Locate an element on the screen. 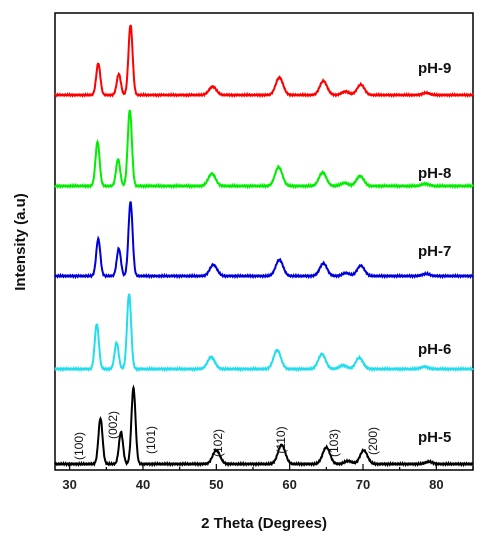 Image resolution: width=489 pixels, height=542 pixels. x-tick-label: 50 is located at coordinates (216, 484).